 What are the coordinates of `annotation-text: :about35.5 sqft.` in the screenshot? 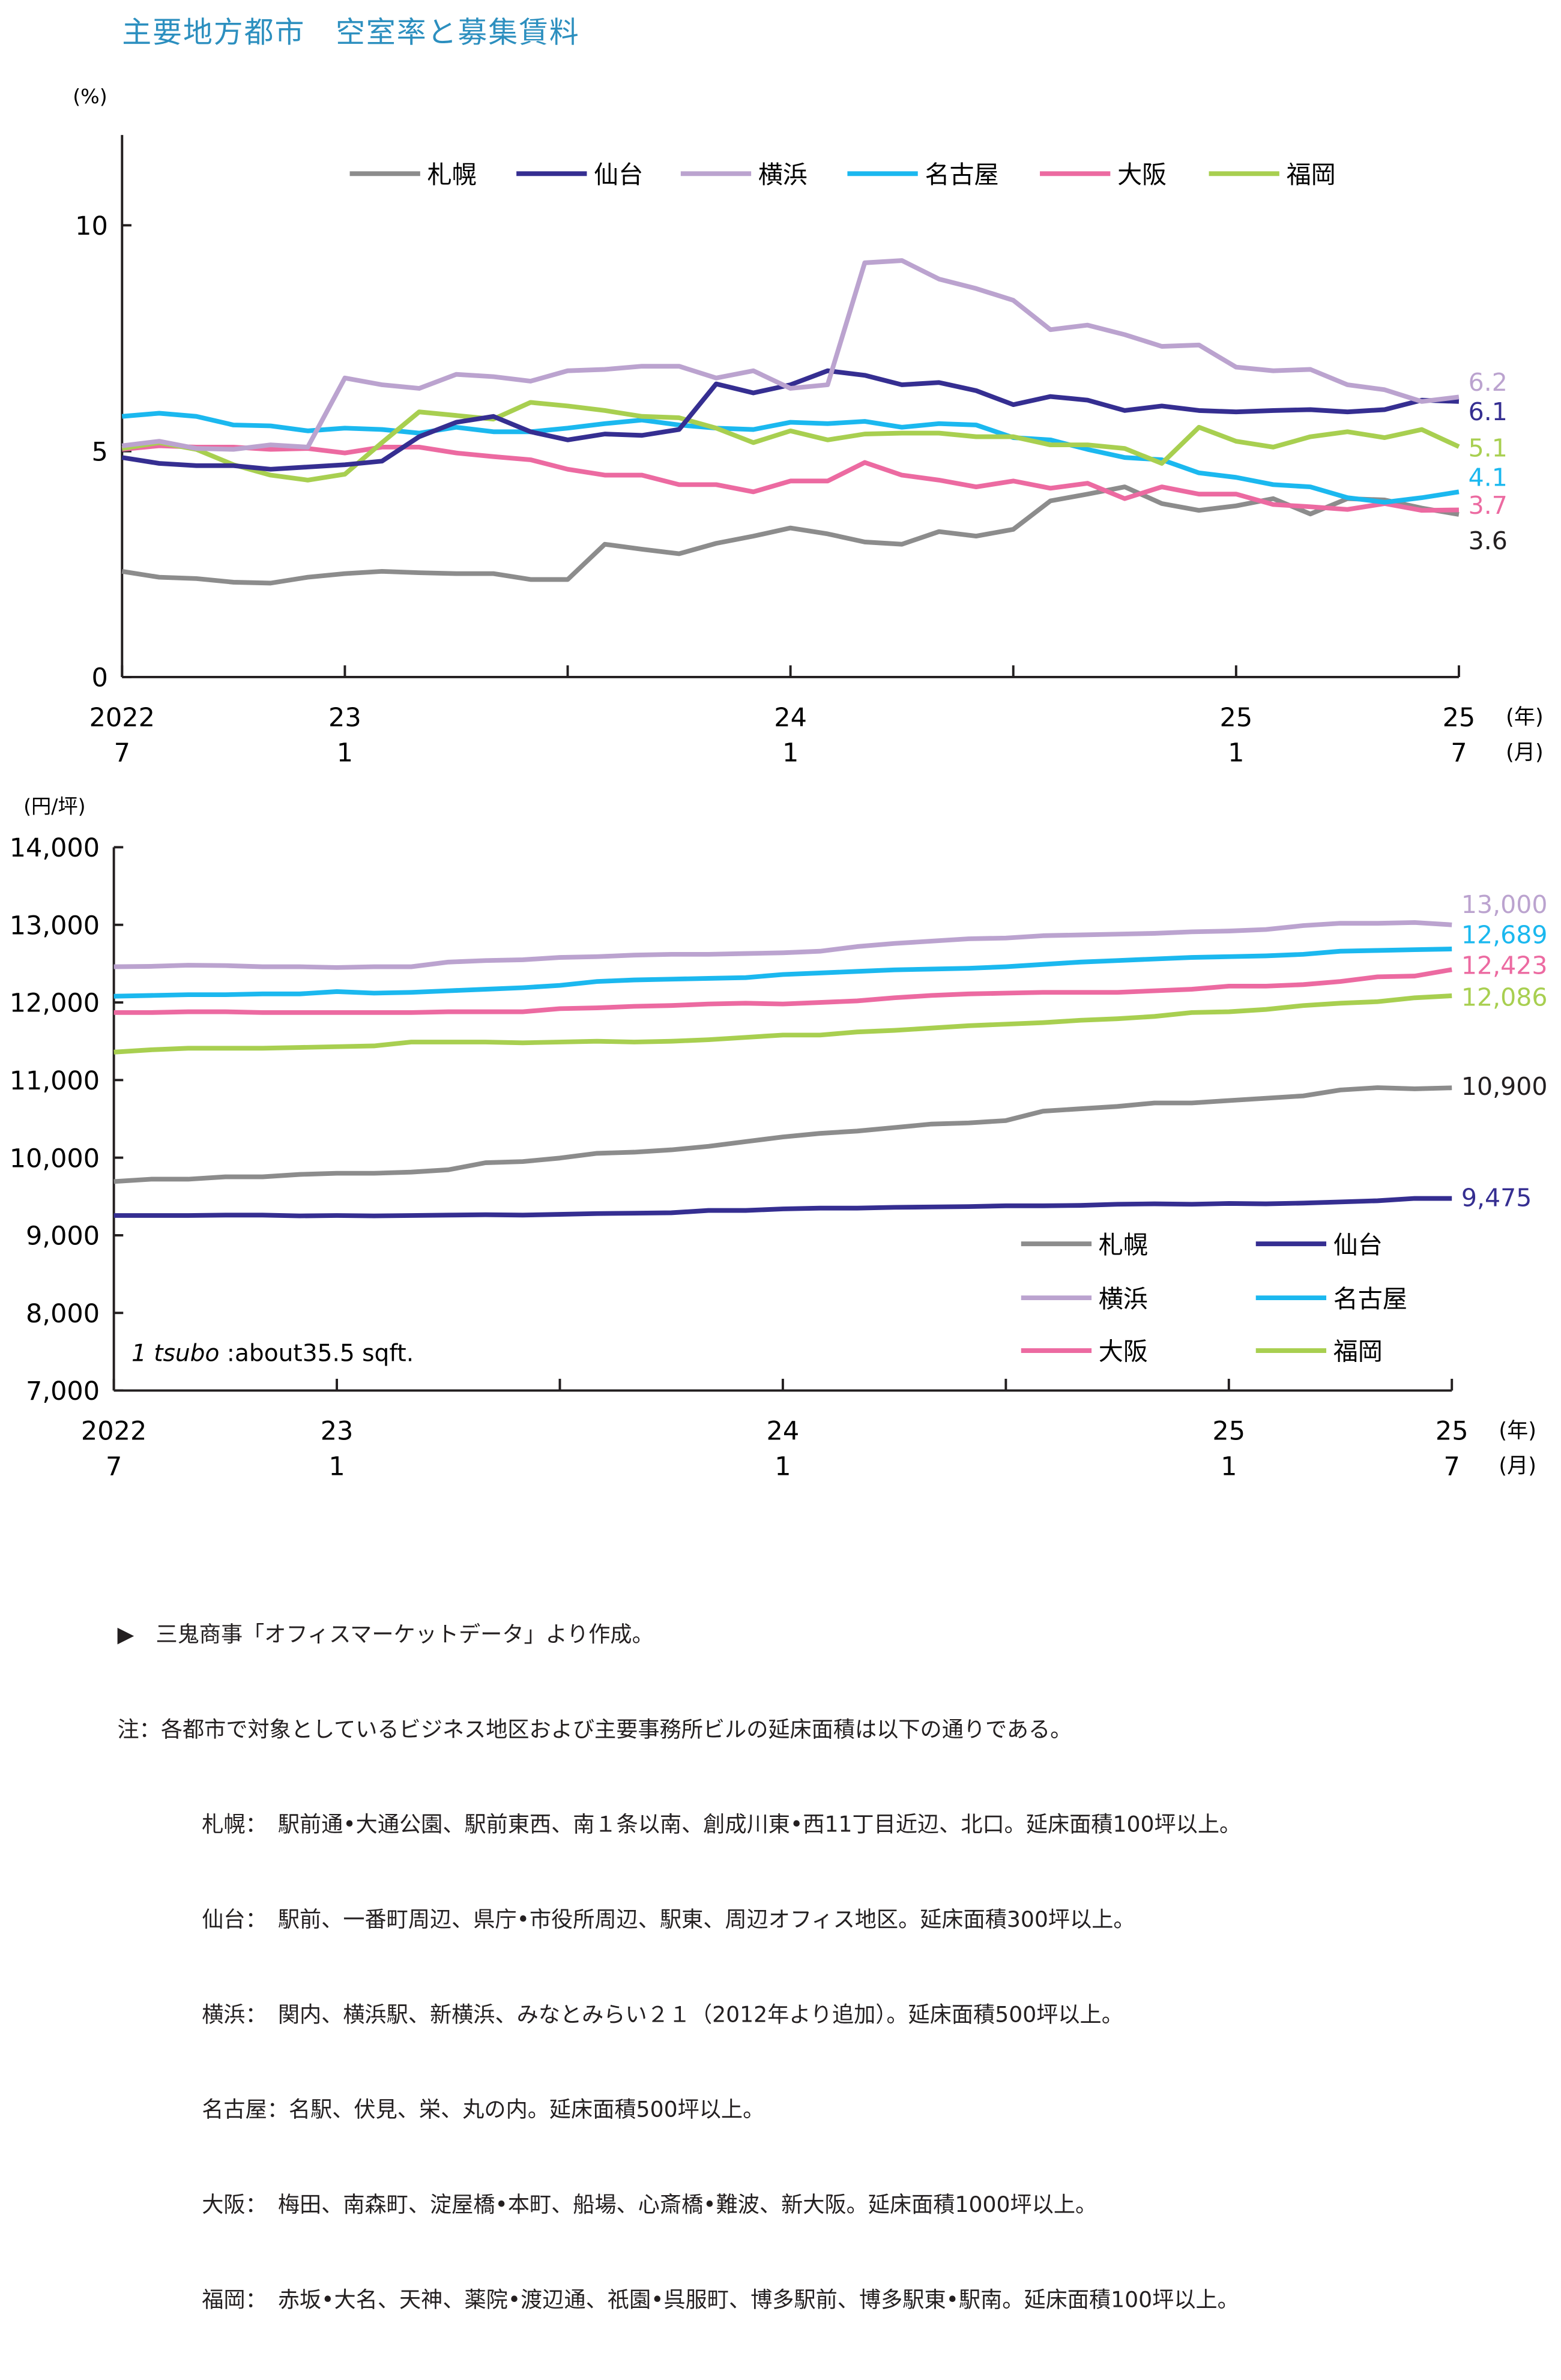 It's located at (316, 1354).